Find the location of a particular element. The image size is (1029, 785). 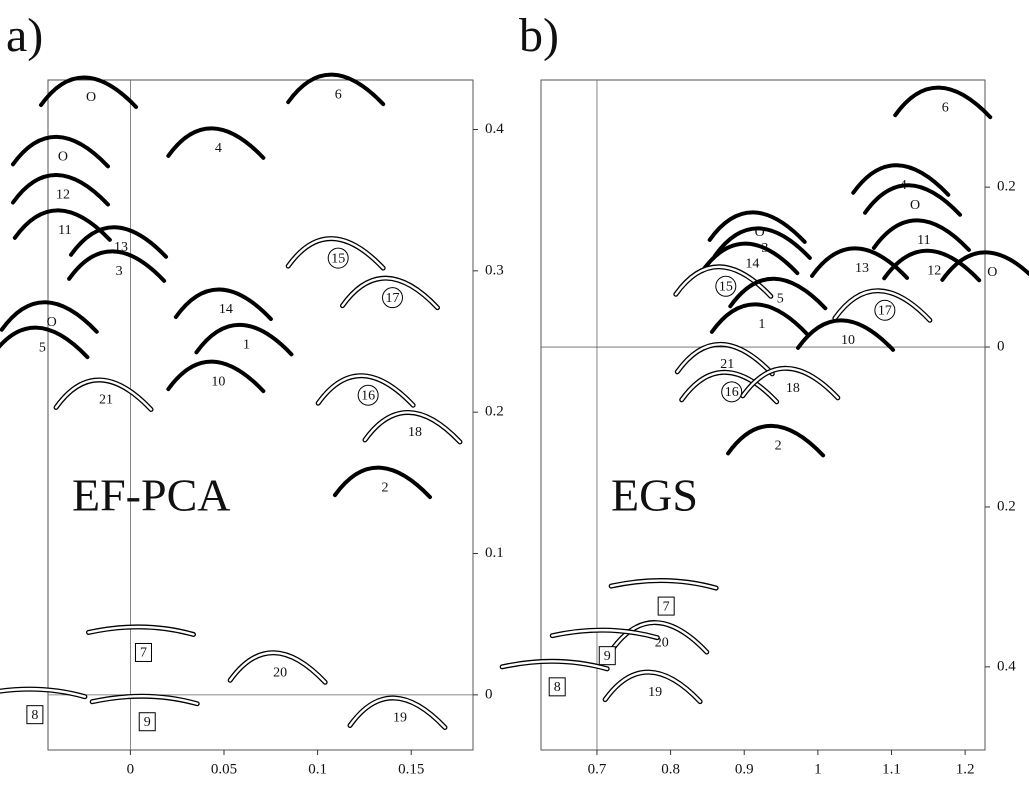

x-tick-label: 1.1 is located at coordinates (891, 769).